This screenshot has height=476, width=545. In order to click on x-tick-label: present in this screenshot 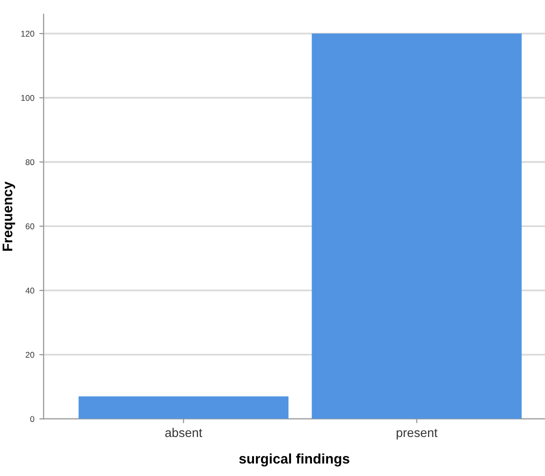, I will do `click(417, 434)`.